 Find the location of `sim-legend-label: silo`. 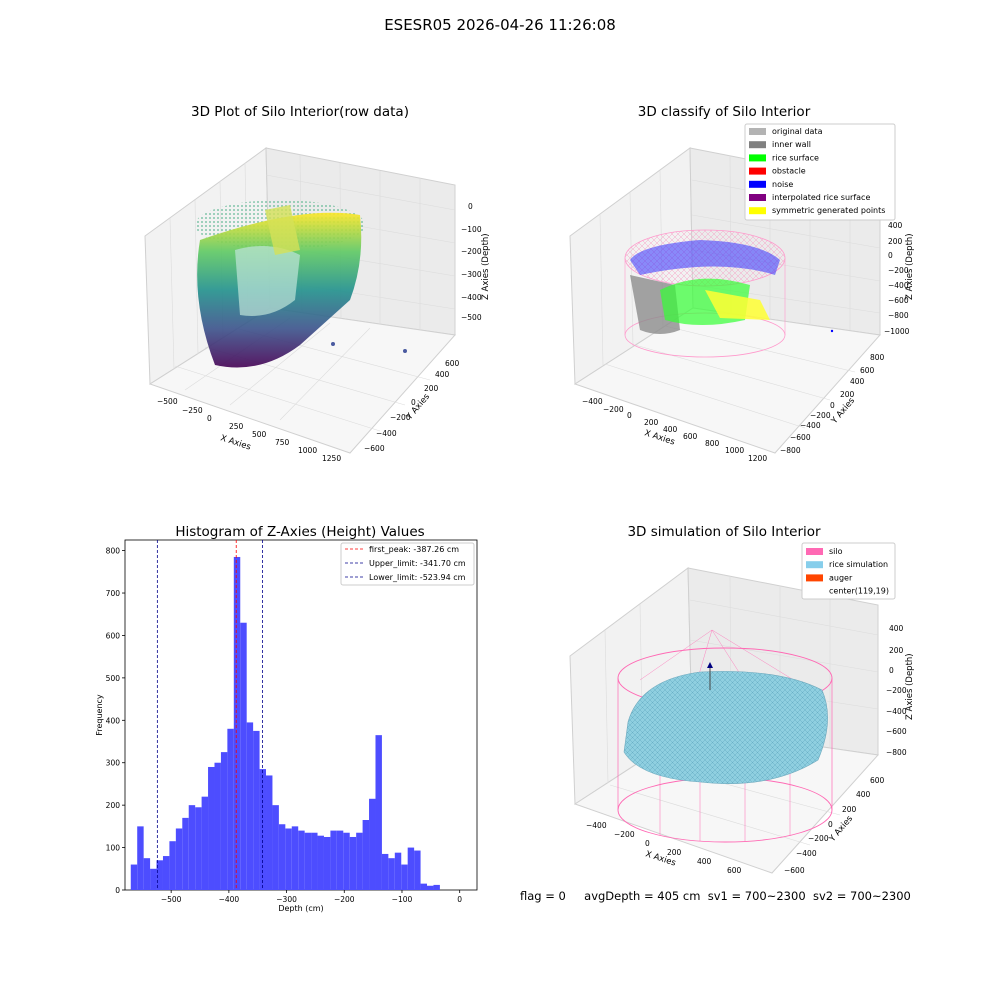

sim-legend-label: silo is located at coordinates (836, 551).